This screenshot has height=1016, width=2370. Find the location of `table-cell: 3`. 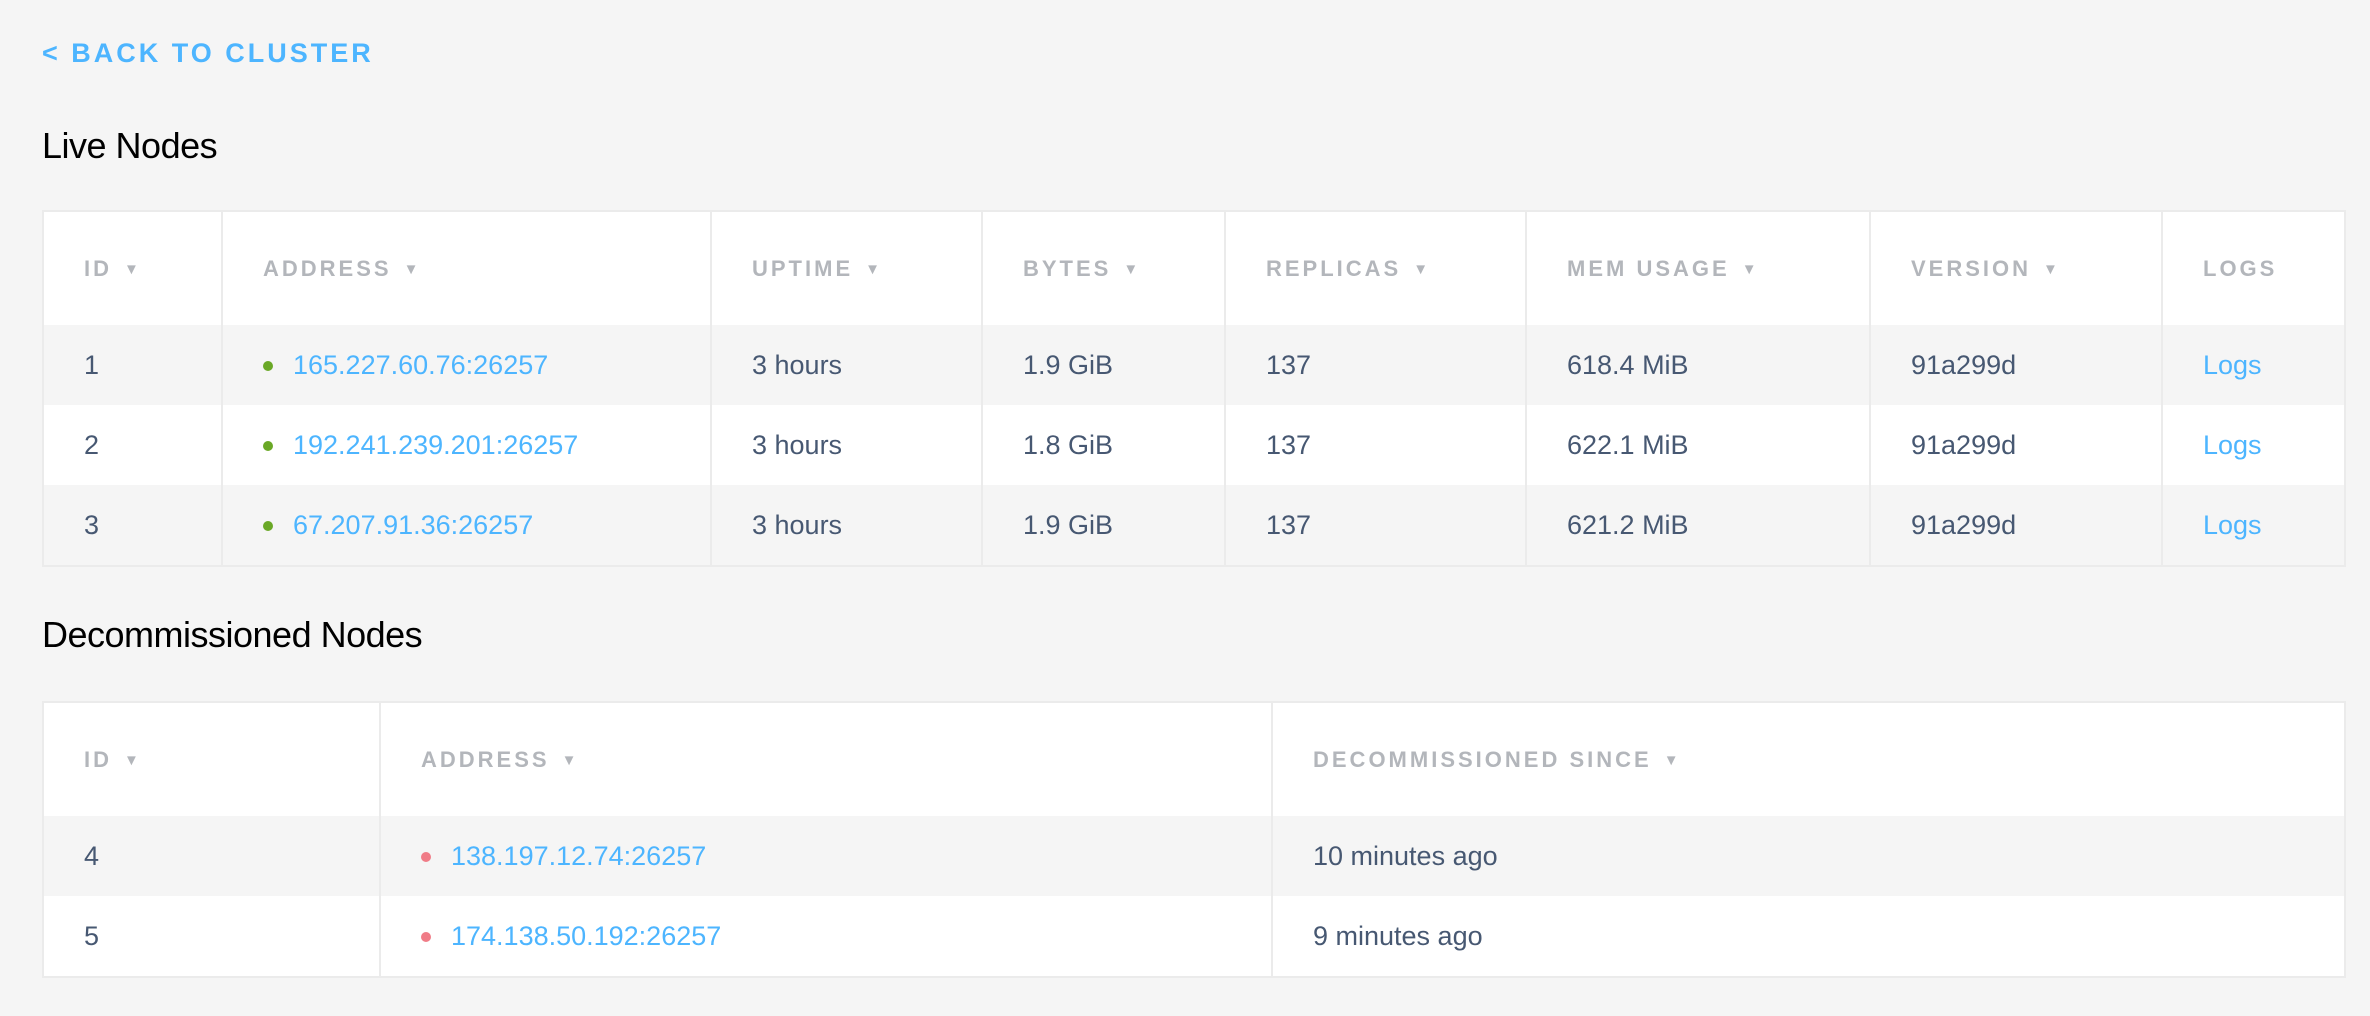

table-cell: 3 is located at coordinates (132, 525).